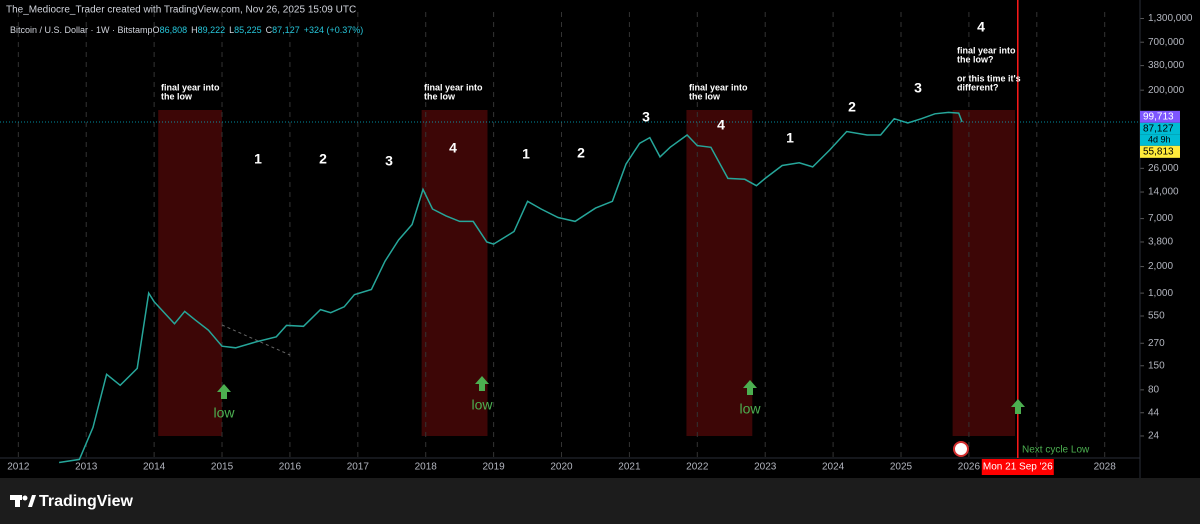 Image resolution: width=1200 pixels, height=524 pixels. What do you see at coordinates (765, 467) in the screenshot?
I see `x-tick-label: 2023` at bounding box center [765, 467].